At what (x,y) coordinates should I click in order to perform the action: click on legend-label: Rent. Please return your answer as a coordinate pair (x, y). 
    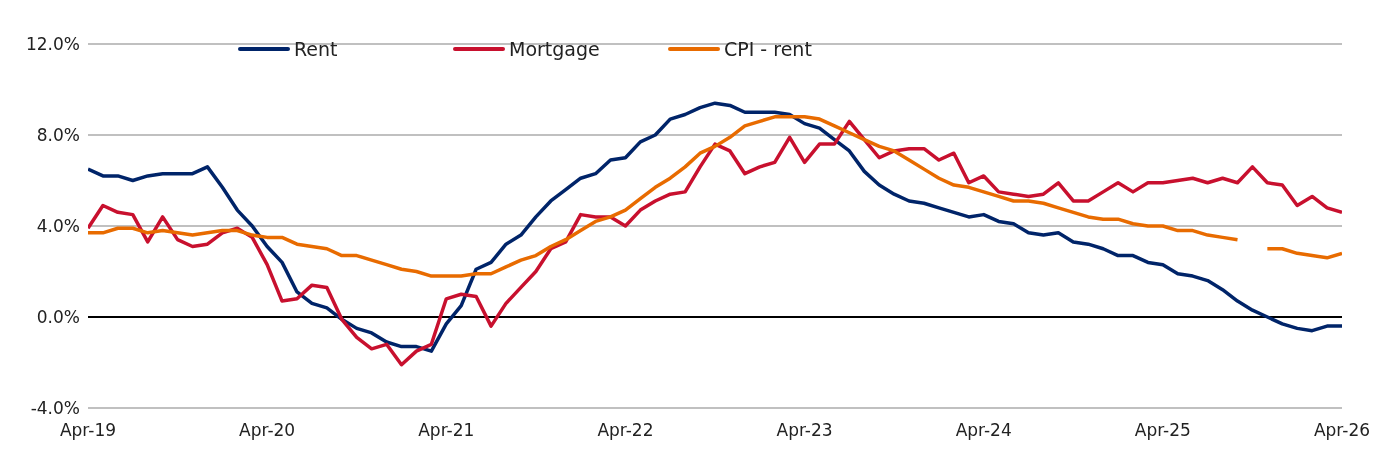
    Looking at the image, I should click on (316, 49).